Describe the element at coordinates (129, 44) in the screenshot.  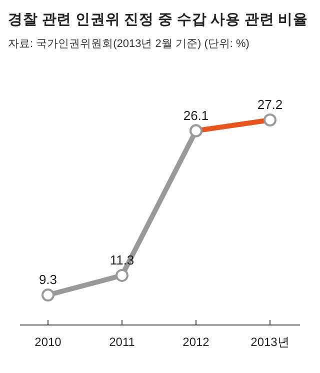
I see `chart-subtitle: 자료: 국가인권위원회(2013년 2월 기준) (단위: %)` at that location.